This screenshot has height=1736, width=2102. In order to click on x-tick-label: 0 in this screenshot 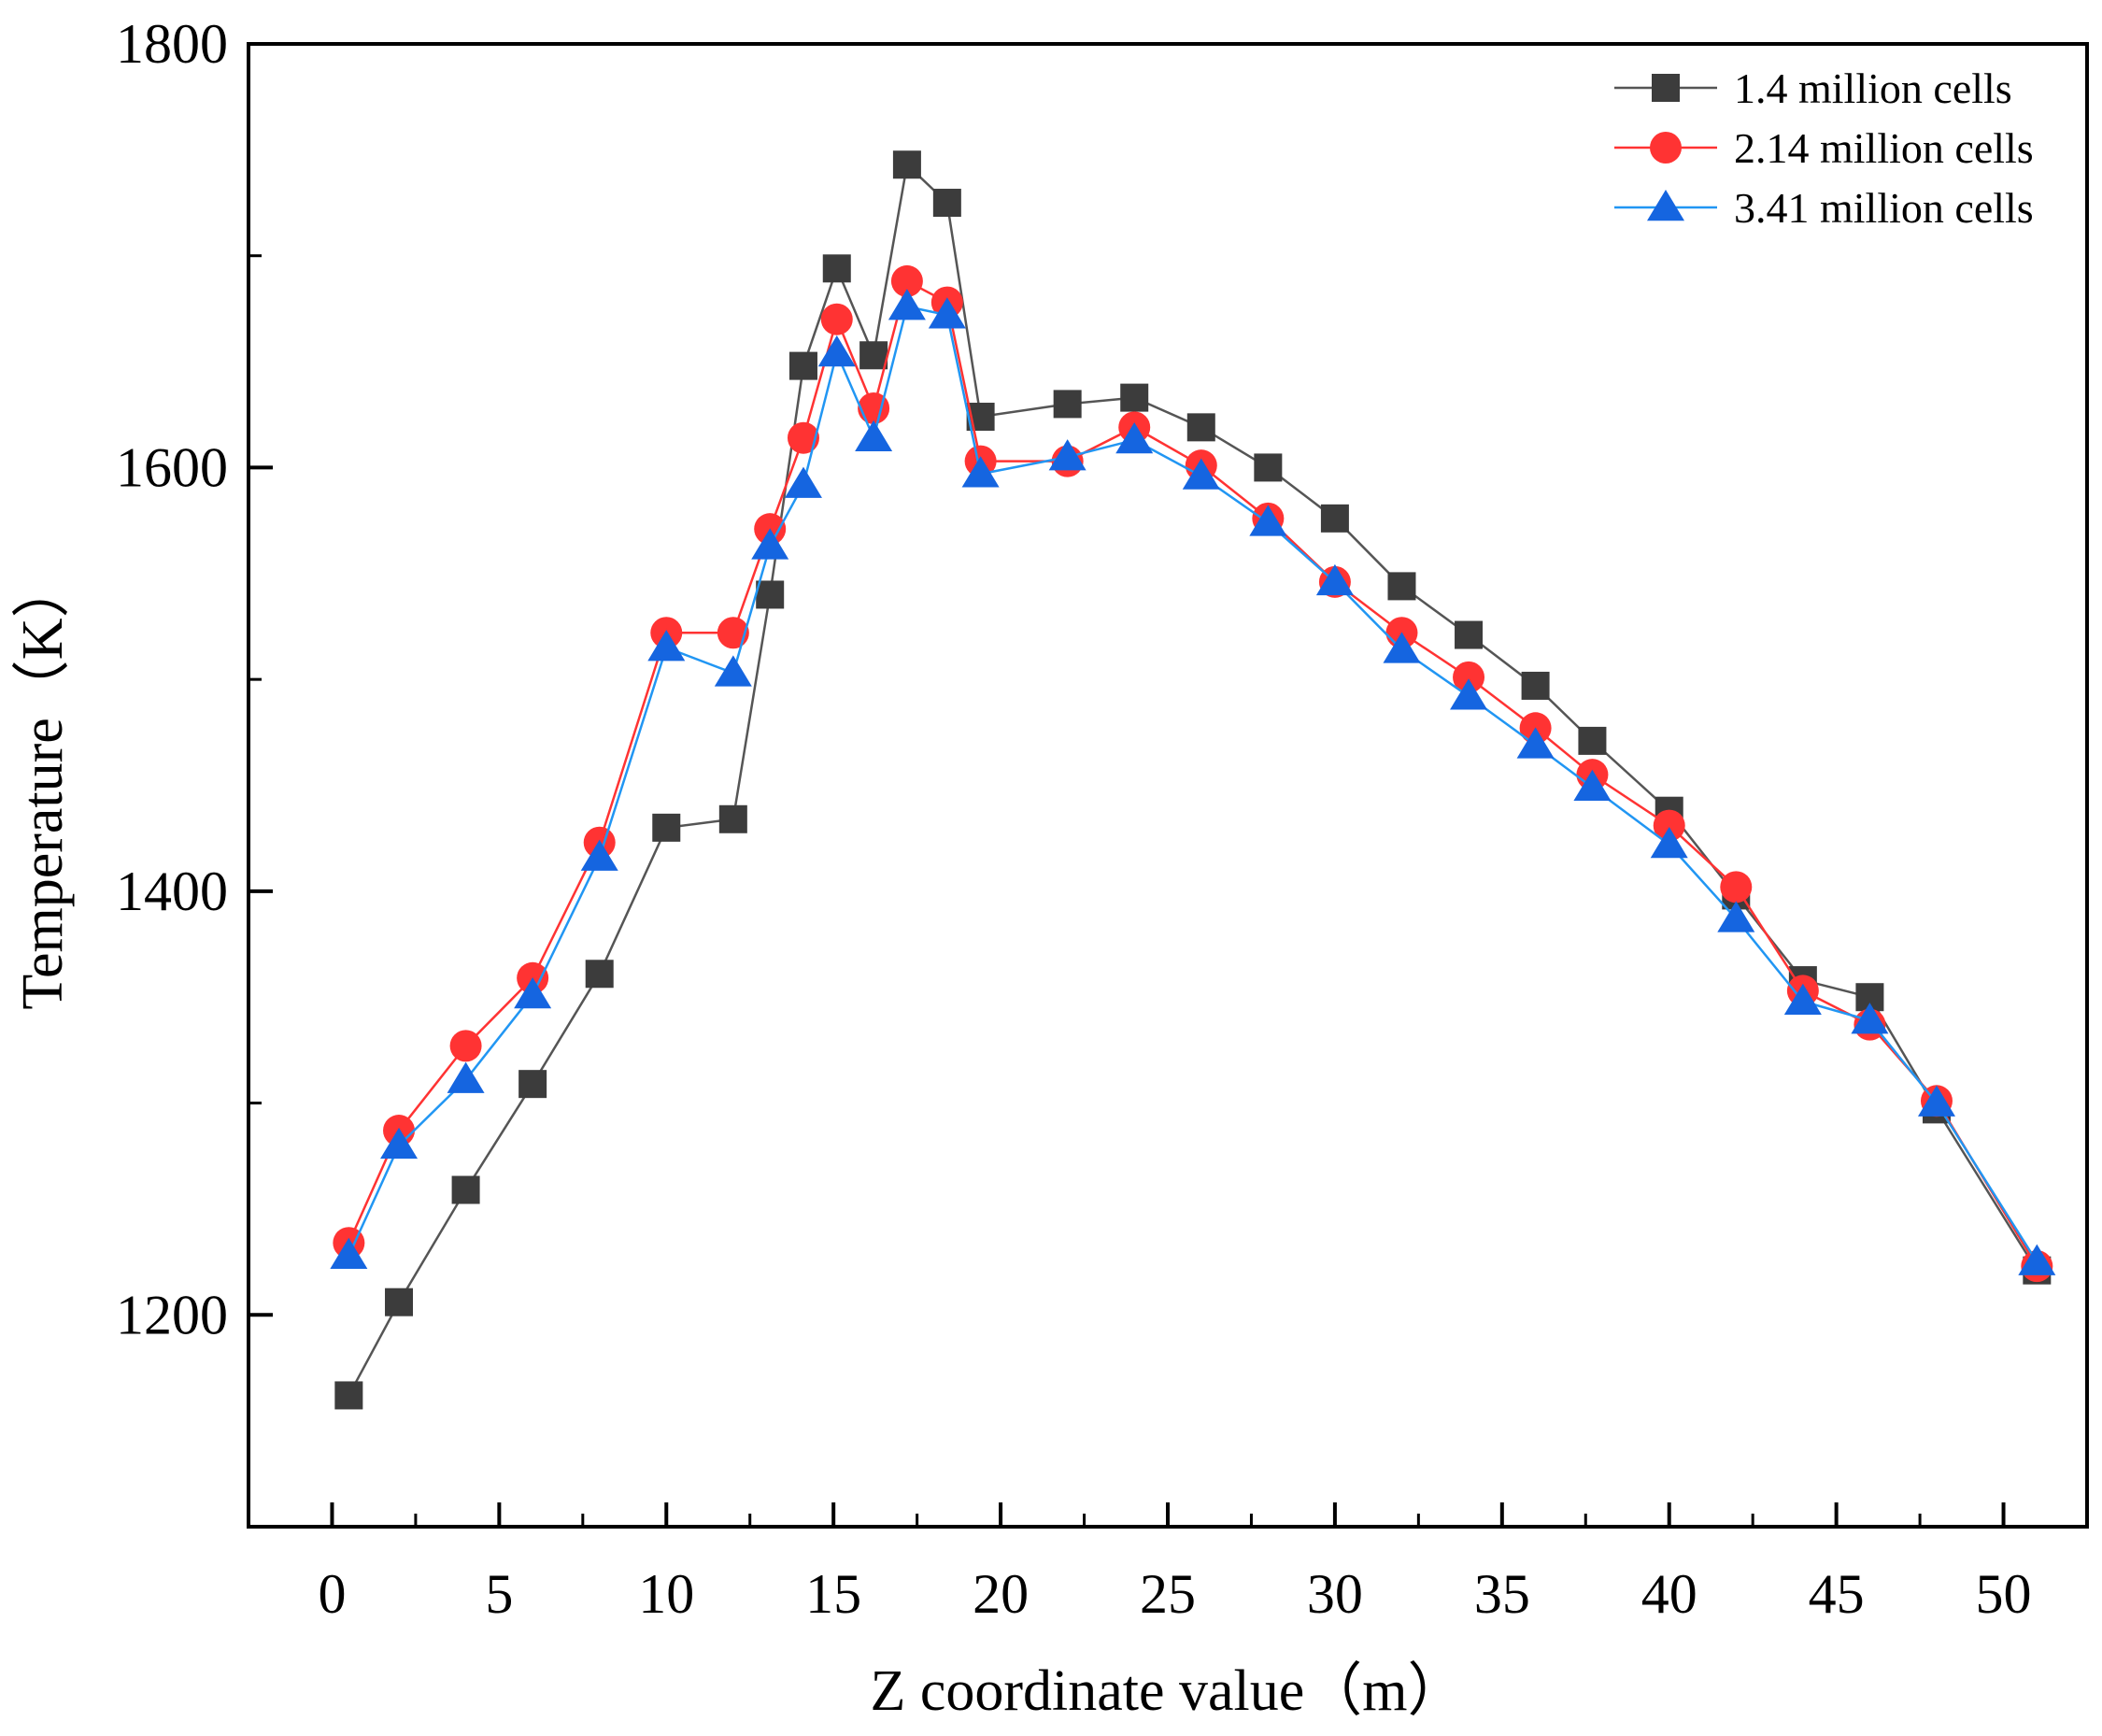, I will do `click(332, 1594)`.